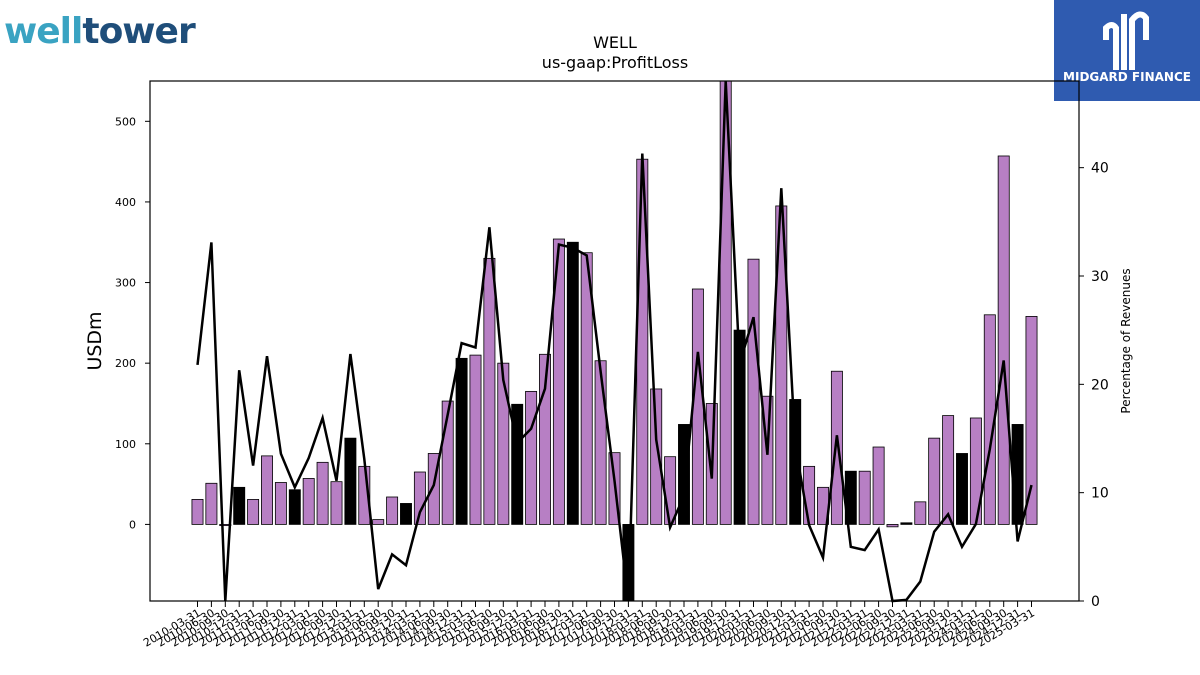 The width and height of the screenshot is (1200, 675). I want to click on y-tick-label: 100, so click(125, 444).